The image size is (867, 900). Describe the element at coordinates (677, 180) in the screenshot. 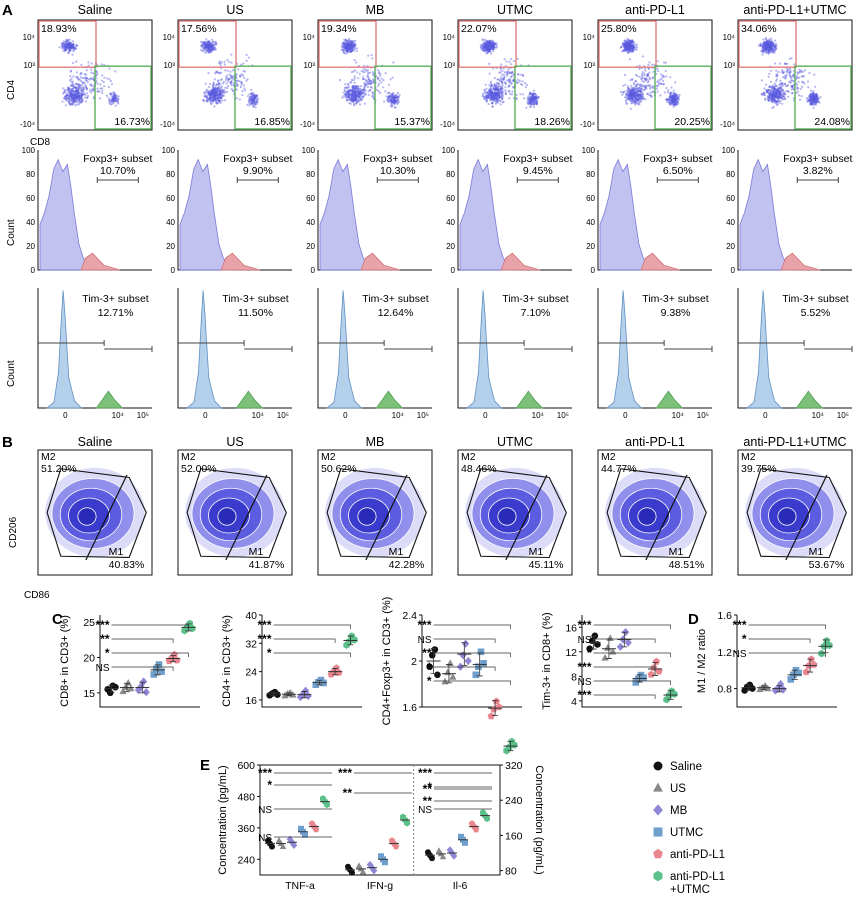

I see `foxp3-gate-bar` at that location.